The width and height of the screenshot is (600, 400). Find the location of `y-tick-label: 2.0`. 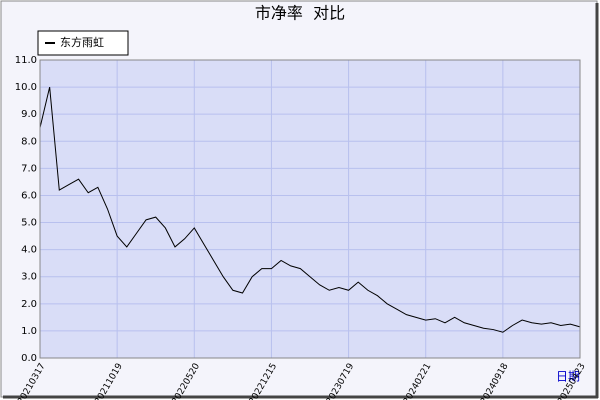

y-tick-label: 2.0 is located at coordinates (29, 304).